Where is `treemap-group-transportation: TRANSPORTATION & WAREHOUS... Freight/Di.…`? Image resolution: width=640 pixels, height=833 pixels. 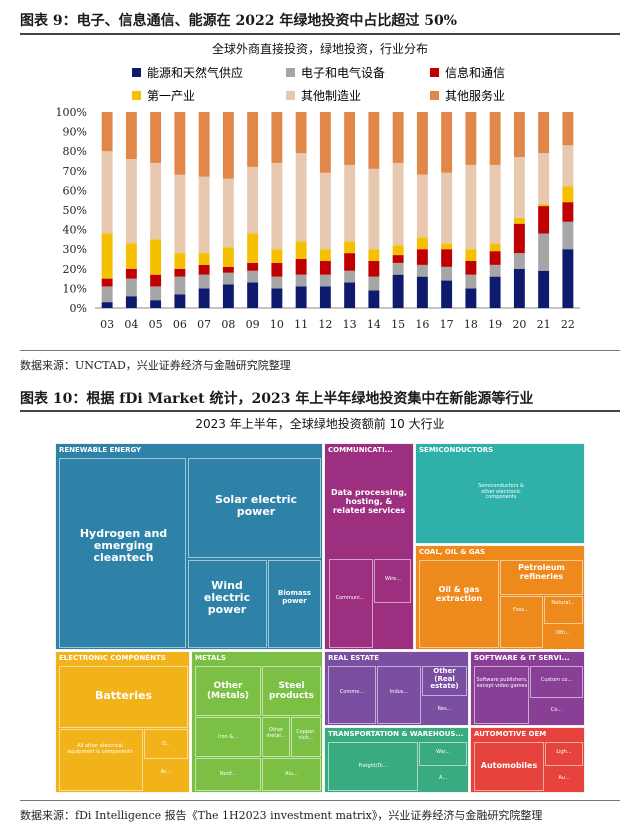 treemap-group-transportation: TRANSPORTATION & WAREHOUS... Freight/Di.… is located at coordinates (396, 760).